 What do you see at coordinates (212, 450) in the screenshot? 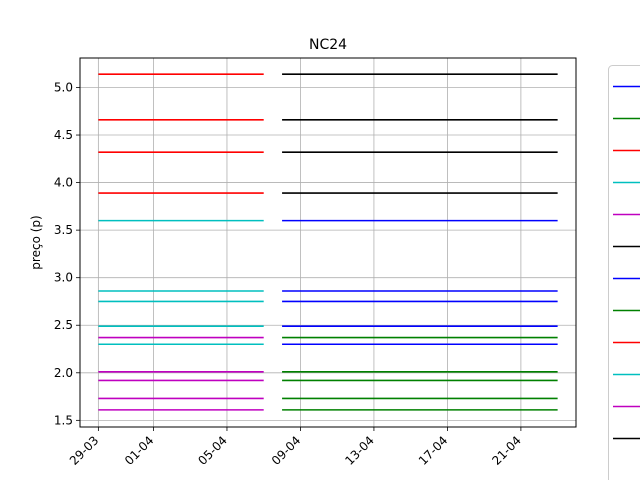
I see `x-tick-label: 05-04` at bounding box center [212, 450].